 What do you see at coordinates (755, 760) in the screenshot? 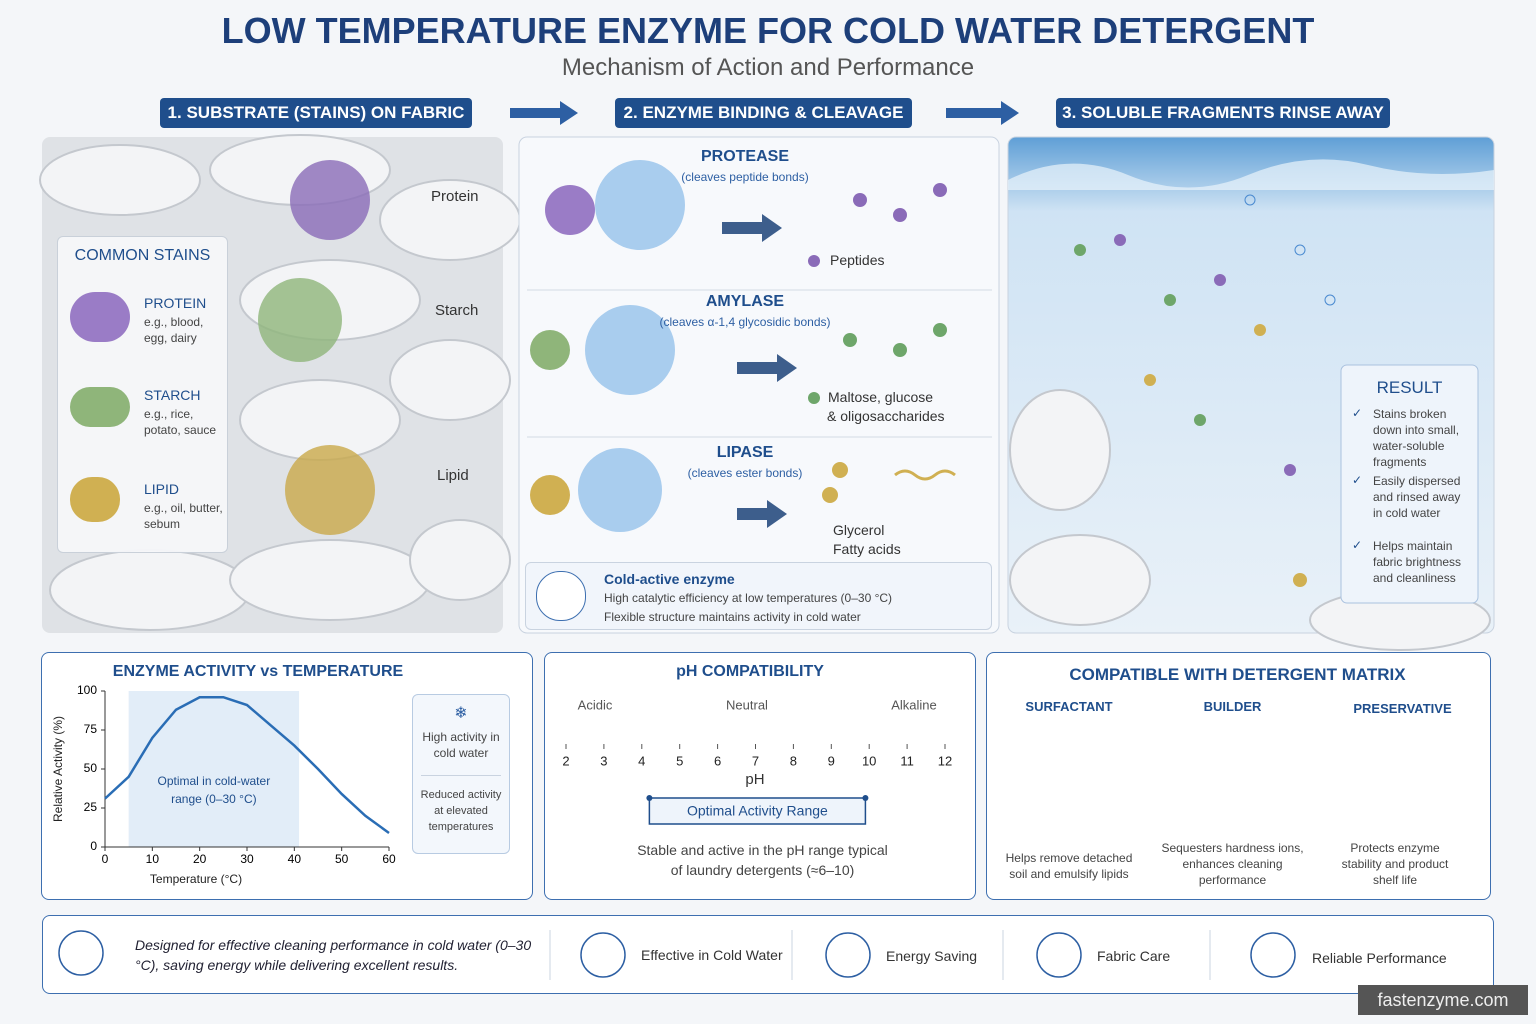
I see `ph-tick-label: 7` at bounding box center [755, 760].